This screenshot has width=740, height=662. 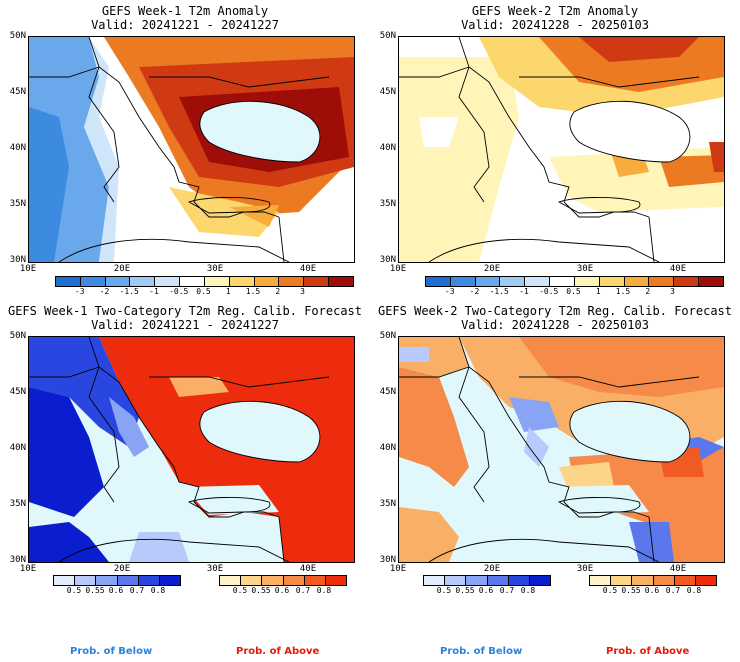 I want to click on panel-title: GEFS Week-2 T2m Anomaly, so click(x=555, y=11).